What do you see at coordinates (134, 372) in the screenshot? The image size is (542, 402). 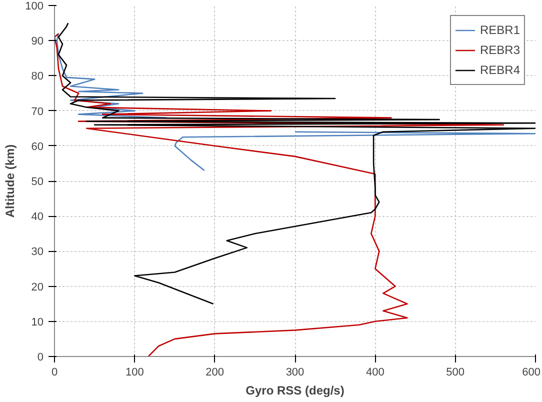 I see `x-tick-label: 100` at bounding box center [134, 372].